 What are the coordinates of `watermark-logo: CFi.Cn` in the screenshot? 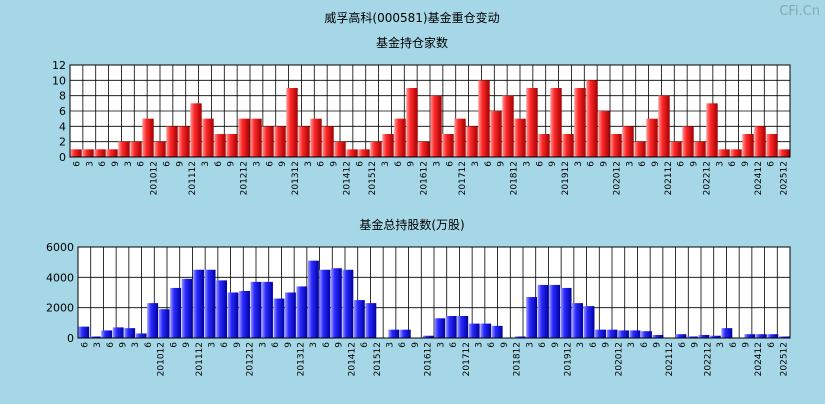 It's located at (799, 11).